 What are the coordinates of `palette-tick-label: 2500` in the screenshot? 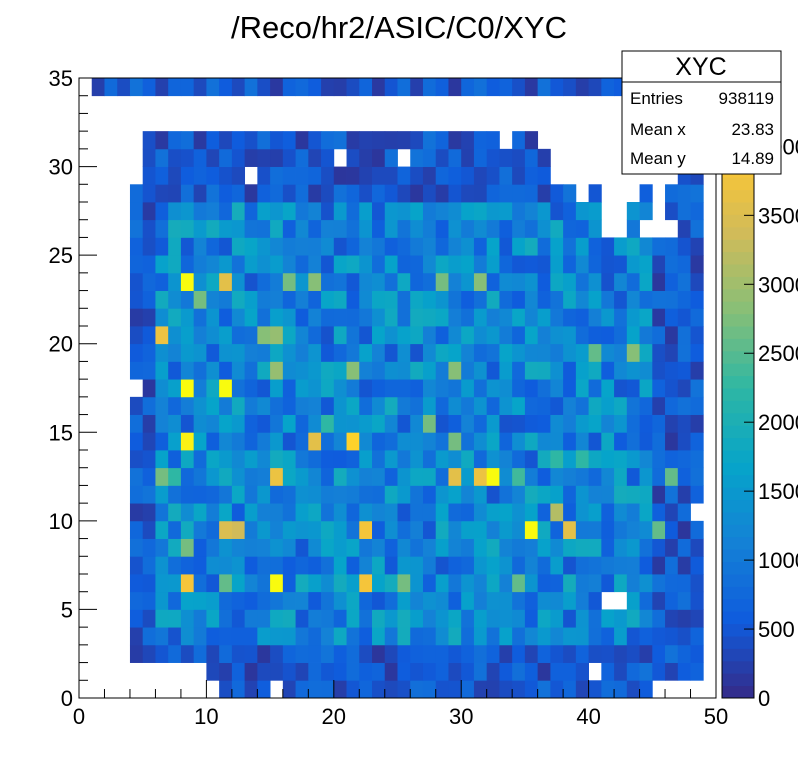 It's located at (778, 353).